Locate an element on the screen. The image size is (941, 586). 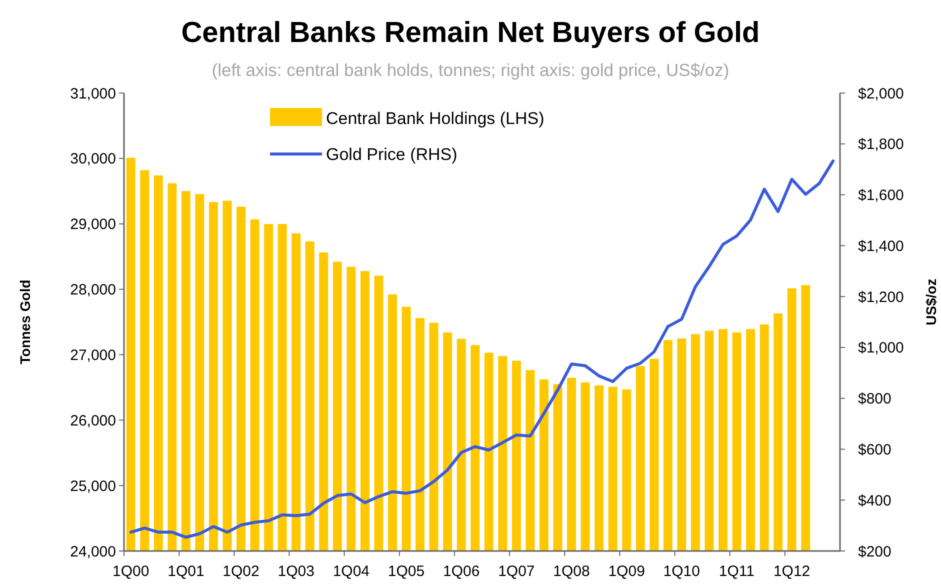
x-tick-label: 1Q10 is located at coordinates (681, 571).